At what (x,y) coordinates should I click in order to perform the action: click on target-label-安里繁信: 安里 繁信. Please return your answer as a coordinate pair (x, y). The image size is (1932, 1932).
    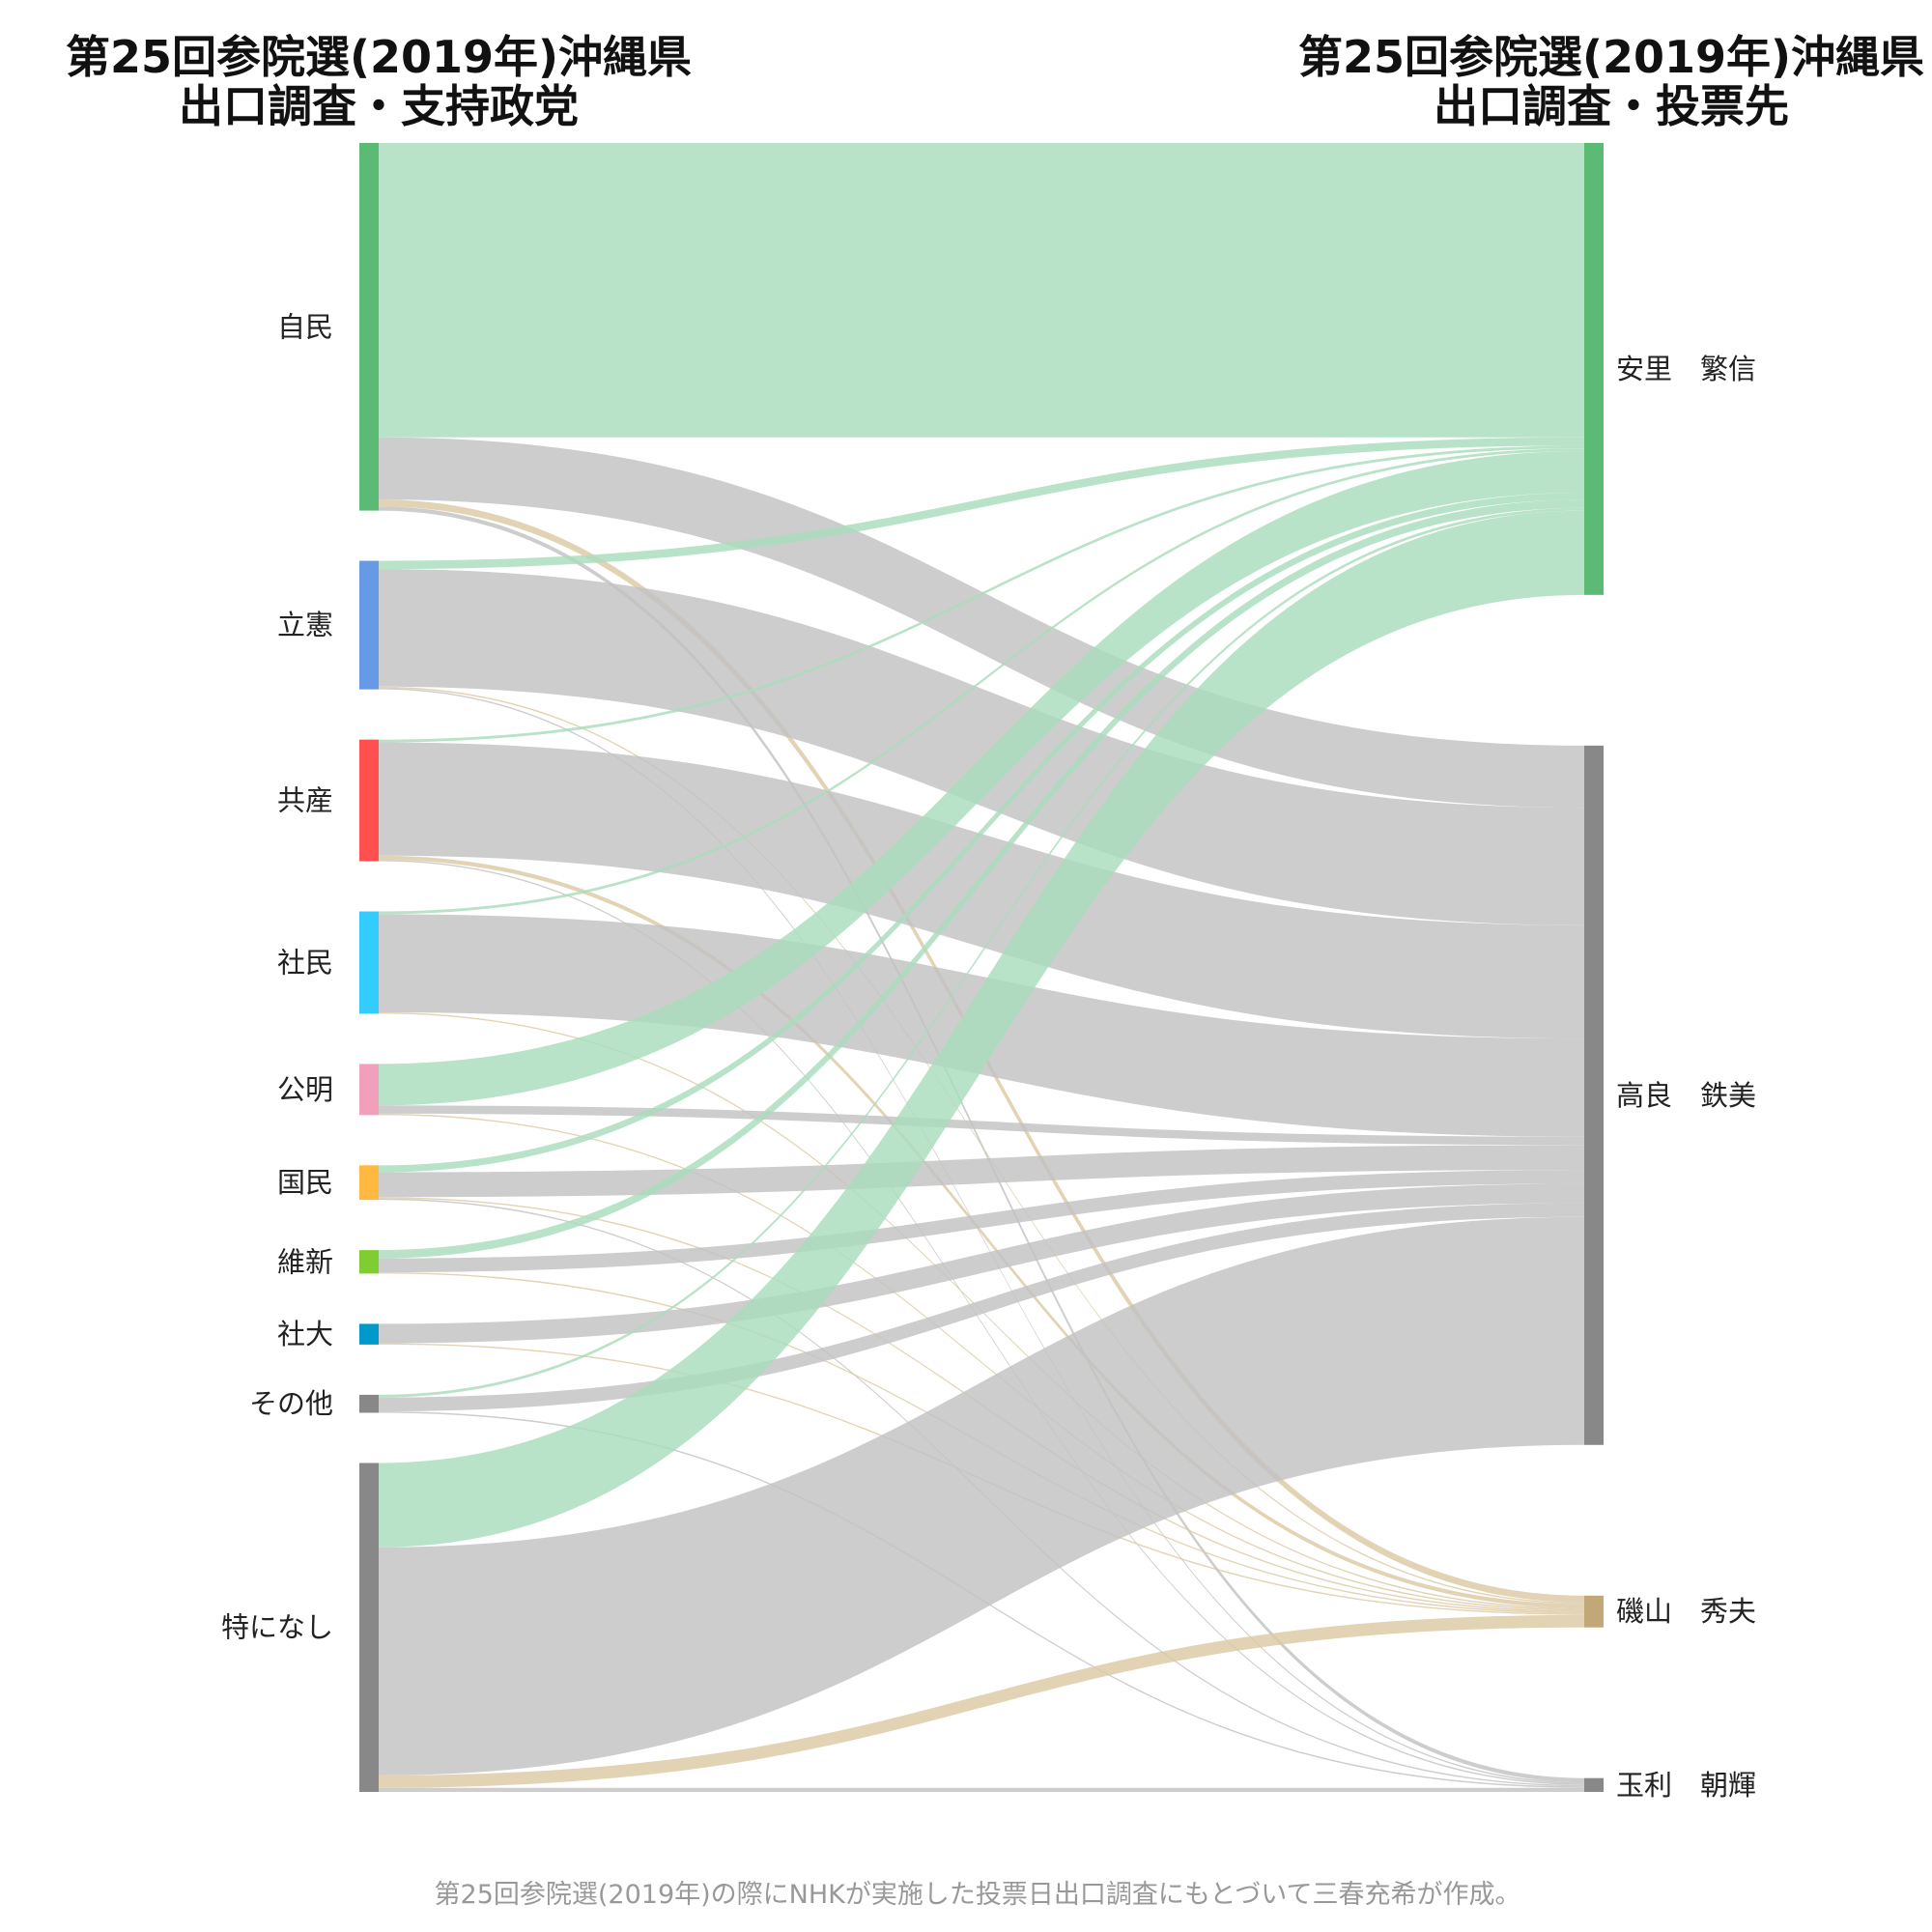
    Looking at the image, I should click on (1686, 369).